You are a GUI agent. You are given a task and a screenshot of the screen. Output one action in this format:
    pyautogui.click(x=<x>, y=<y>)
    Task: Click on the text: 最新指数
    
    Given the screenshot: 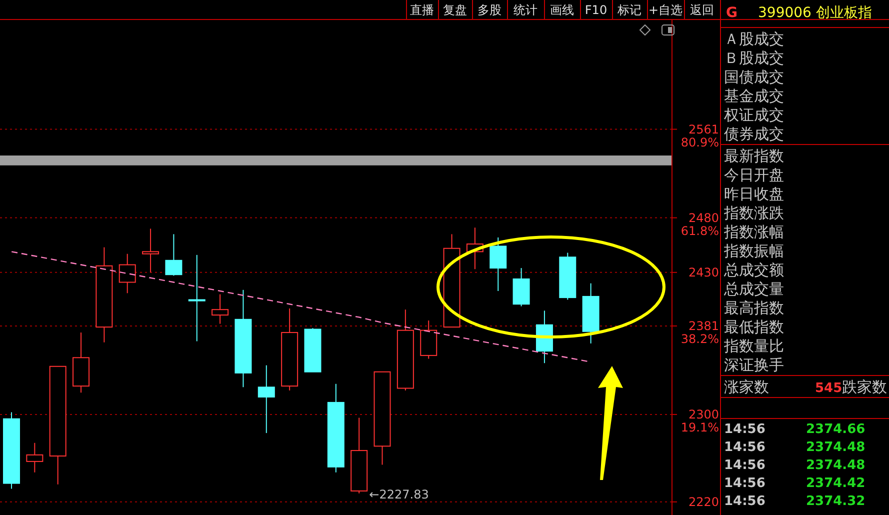 What is the action you would take?
    pyautogui.click(x=754, y=156)
    